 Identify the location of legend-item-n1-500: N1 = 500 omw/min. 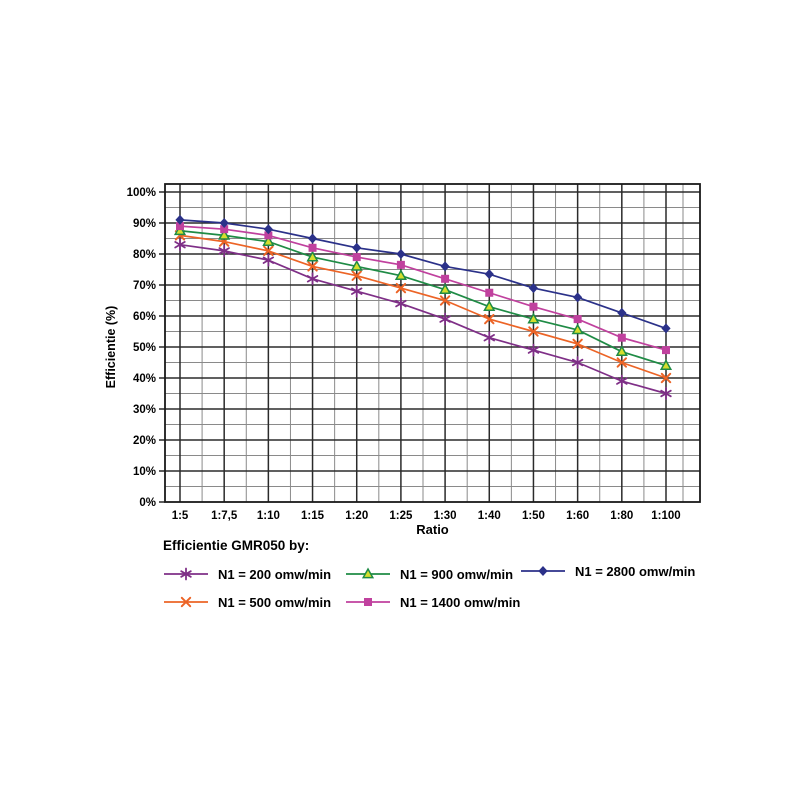
(247, 602).